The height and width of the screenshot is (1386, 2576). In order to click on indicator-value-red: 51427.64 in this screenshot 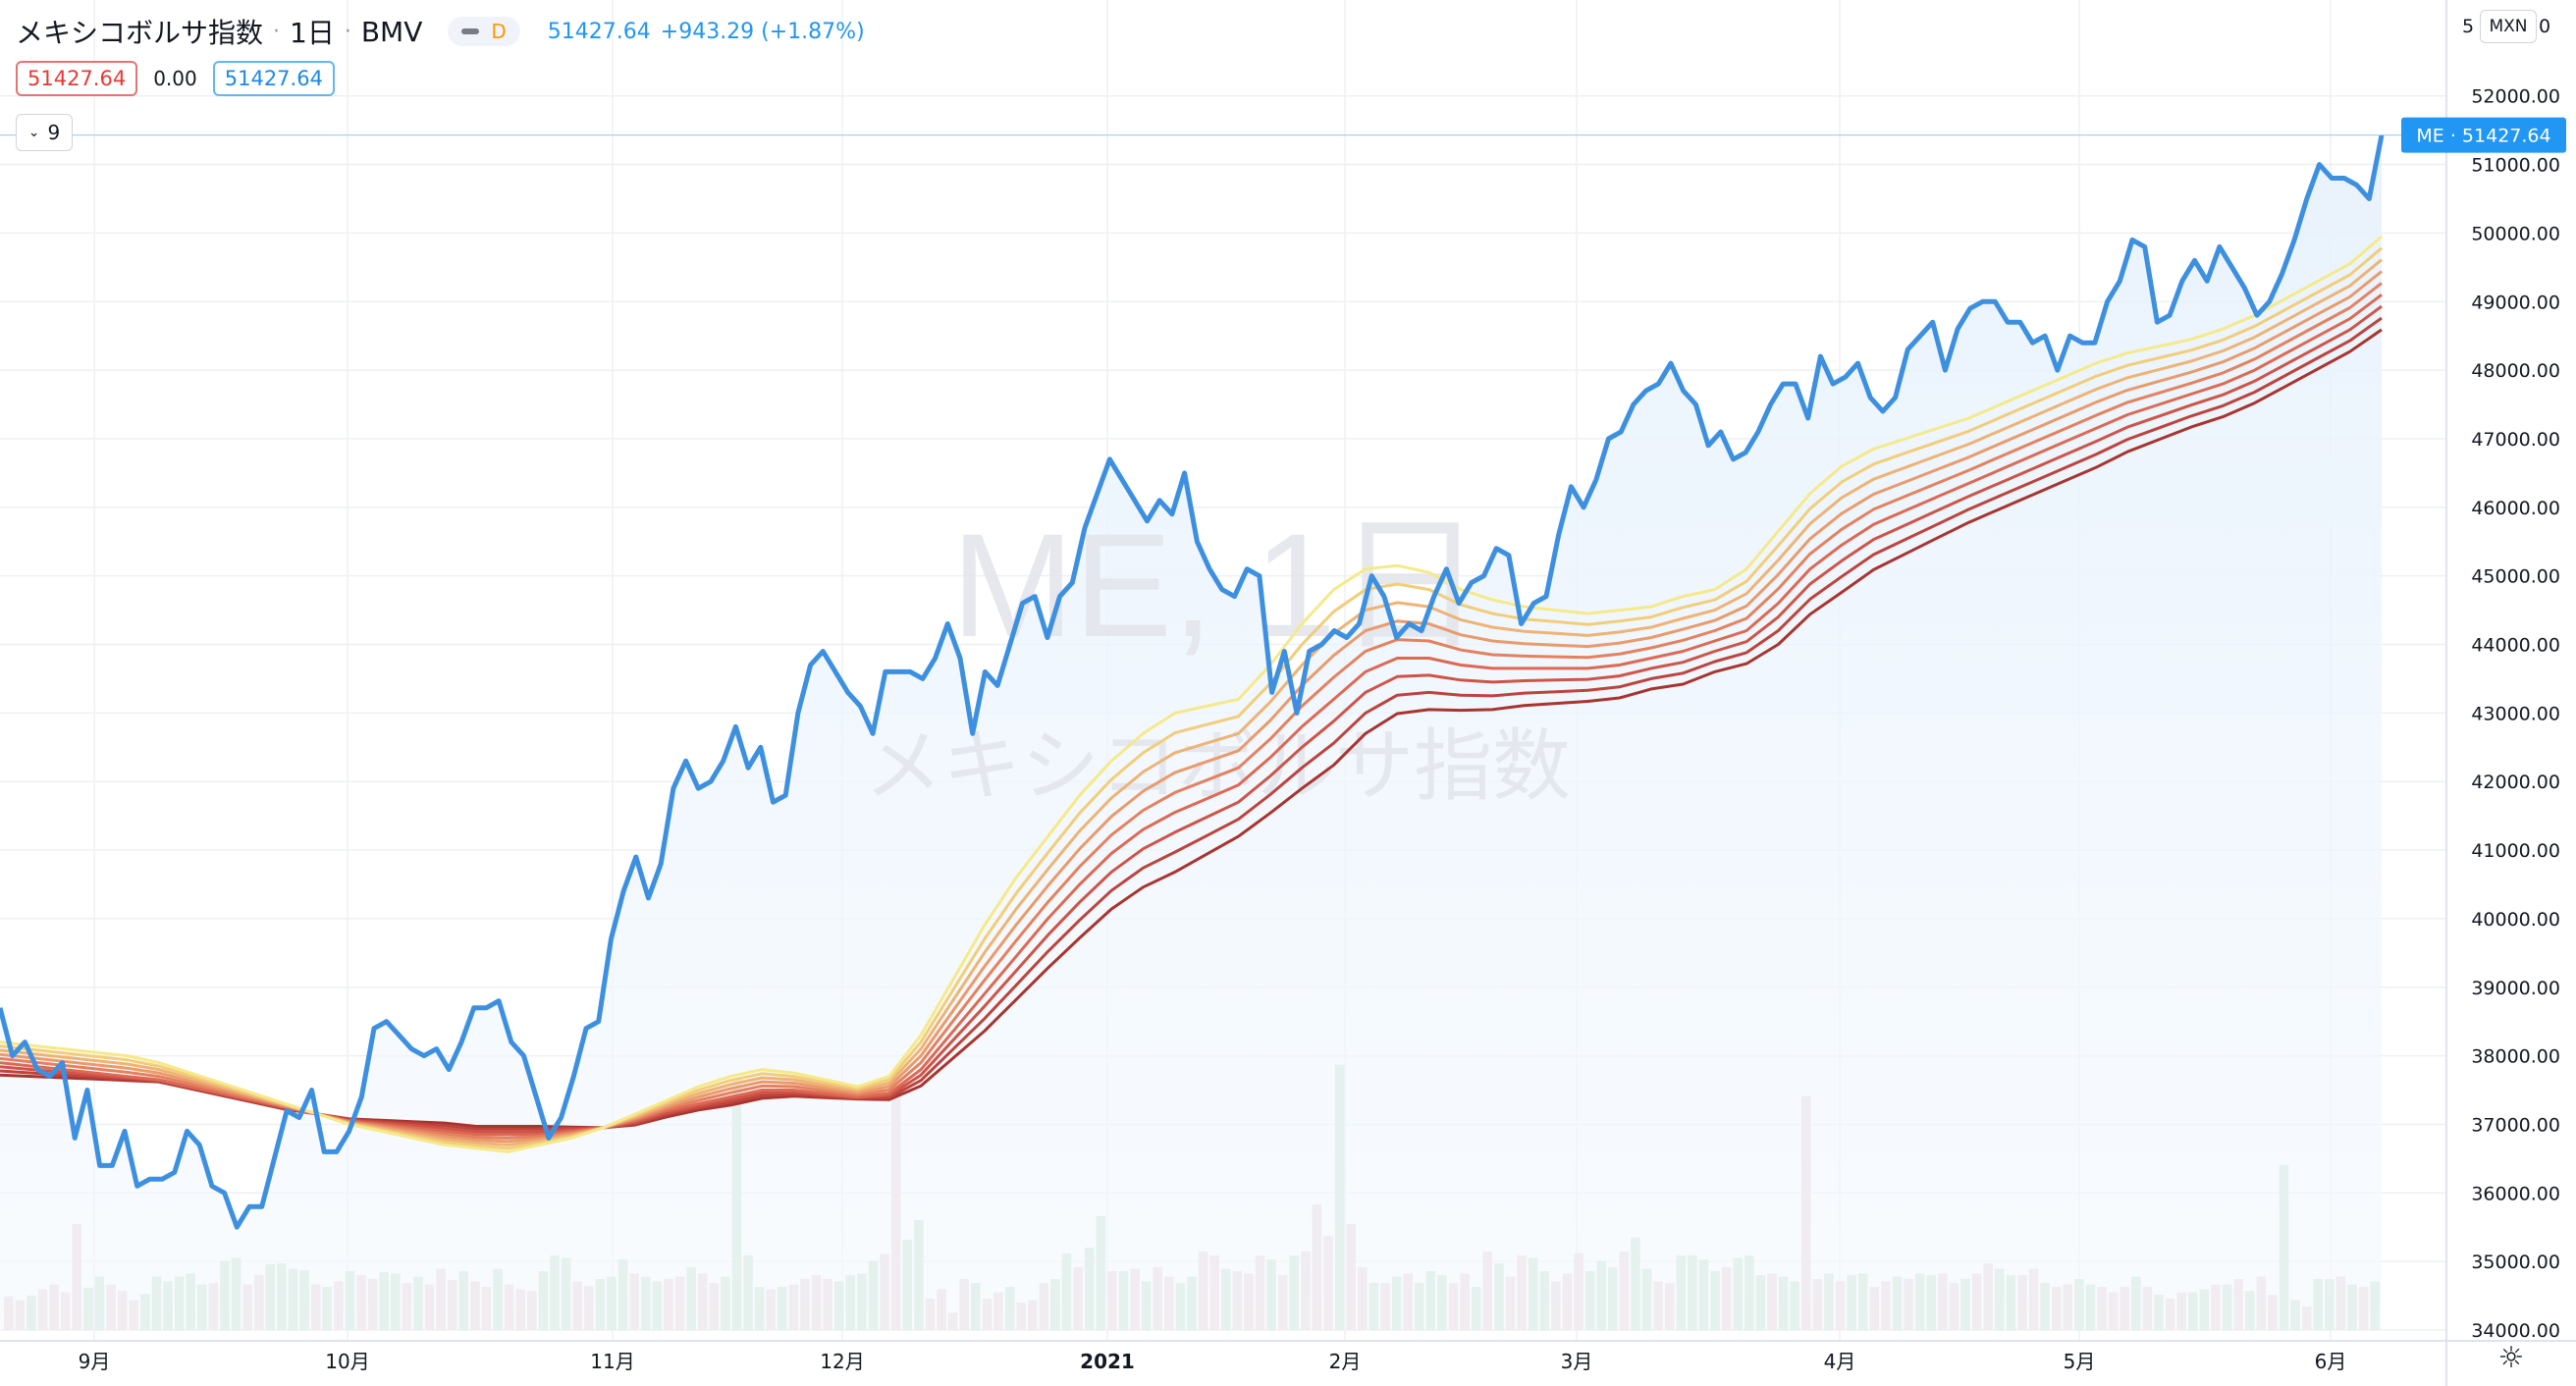, I will do `click(77, 78)`.